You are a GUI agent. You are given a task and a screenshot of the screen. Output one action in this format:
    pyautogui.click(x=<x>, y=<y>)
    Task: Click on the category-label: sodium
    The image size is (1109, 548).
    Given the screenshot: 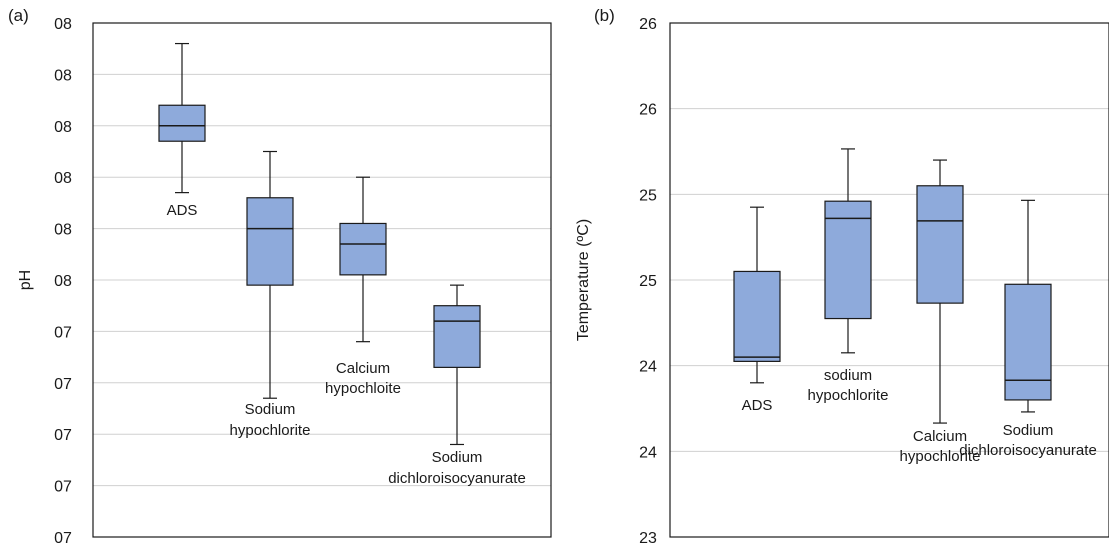 What is the action you would take?
    pyautogui.click(x=848, y=375)
    